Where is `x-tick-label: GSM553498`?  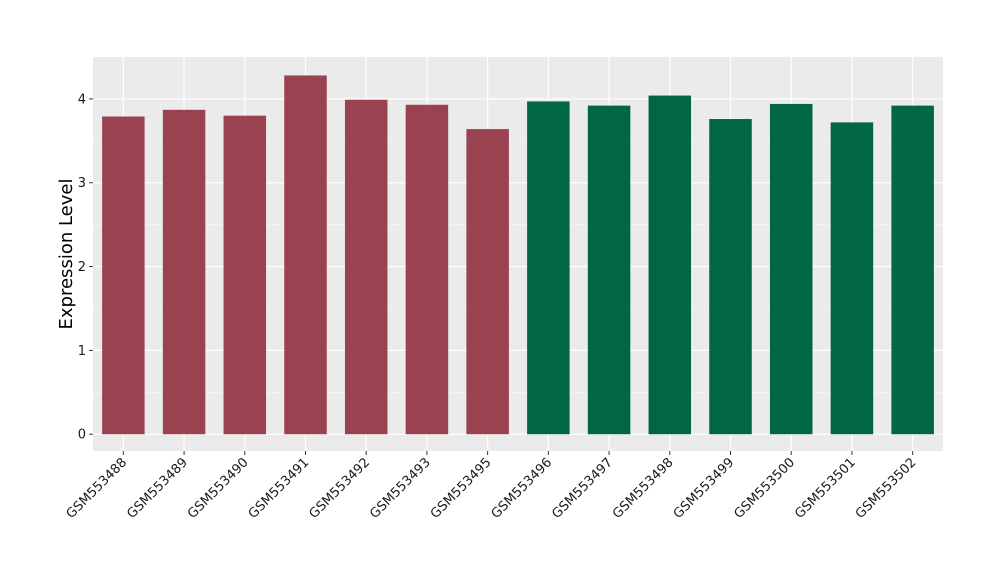 x-tick-label: GSM553498 is located at coordinates (643, 488).